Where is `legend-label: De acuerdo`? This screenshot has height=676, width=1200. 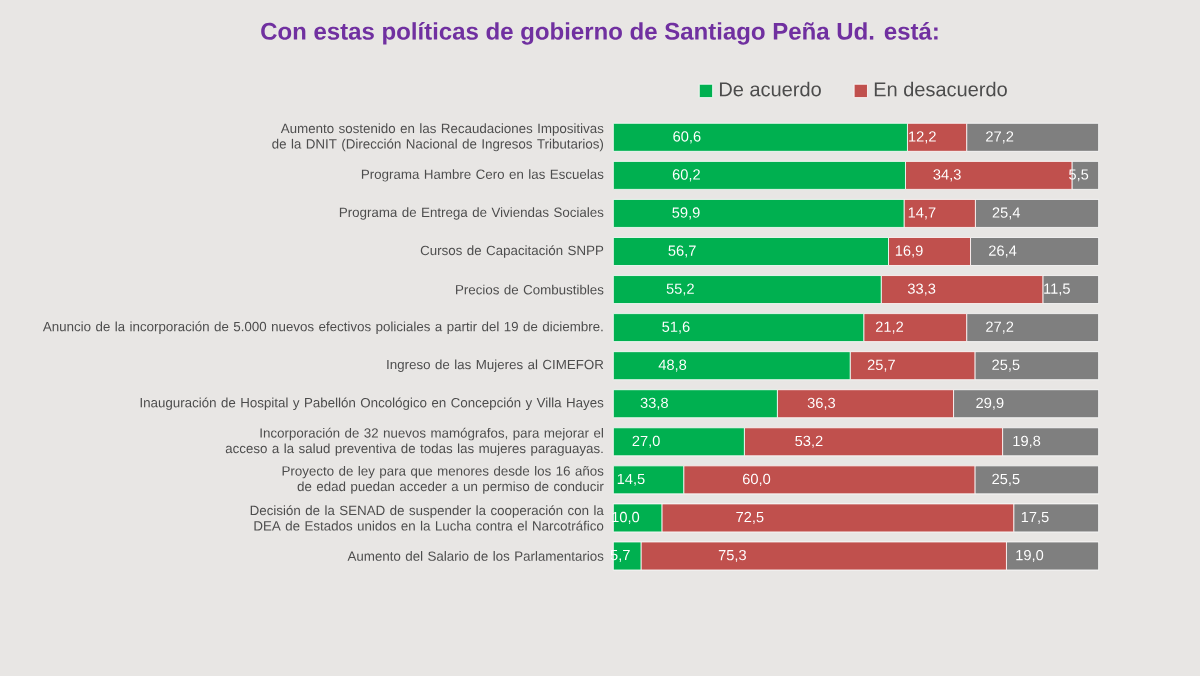 legend-label: De acuerdo is located at coordinates (770, 89).